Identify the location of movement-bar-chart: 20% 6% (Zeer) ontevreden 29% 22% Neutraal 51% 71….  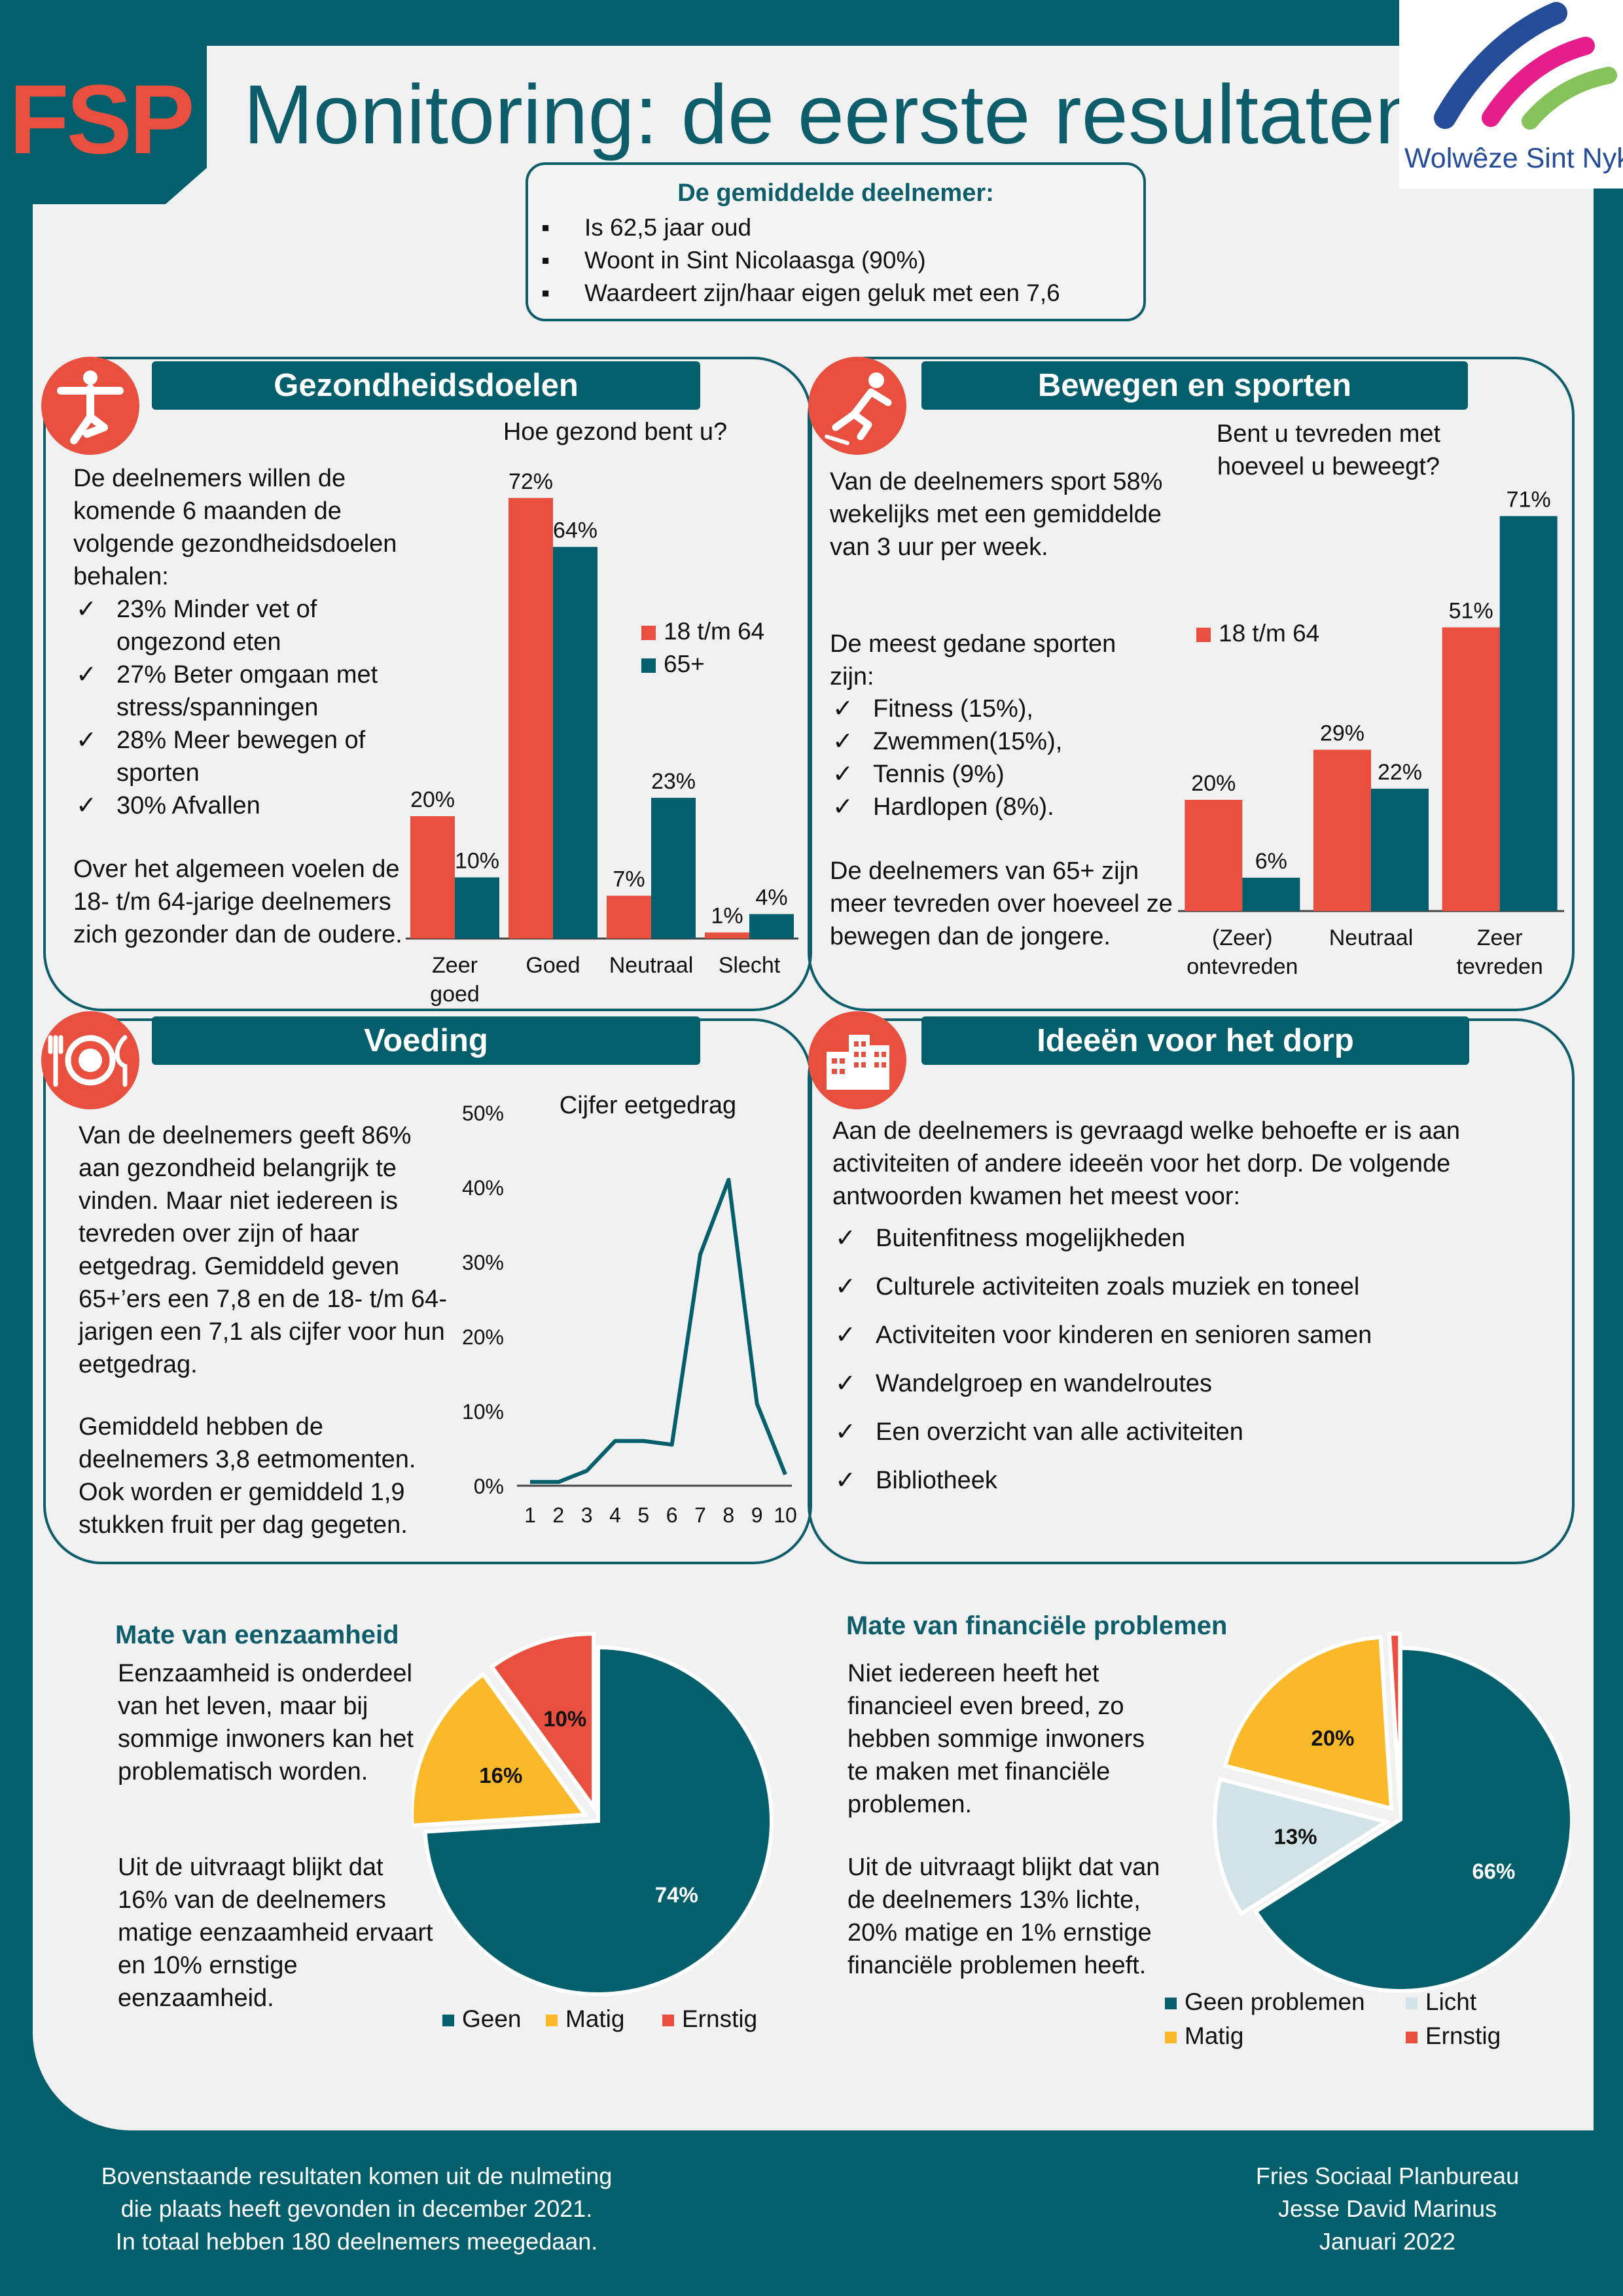
(1371, 733).